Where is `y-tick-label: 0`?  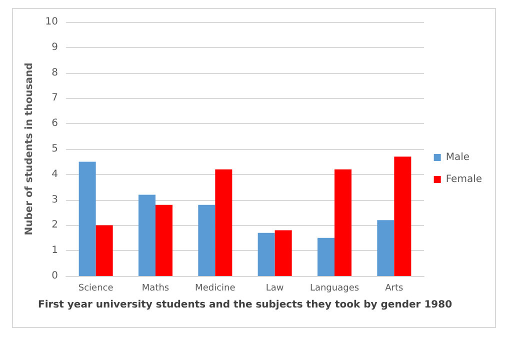 y-tick-label: 0 is located at coordinates (55, 276).